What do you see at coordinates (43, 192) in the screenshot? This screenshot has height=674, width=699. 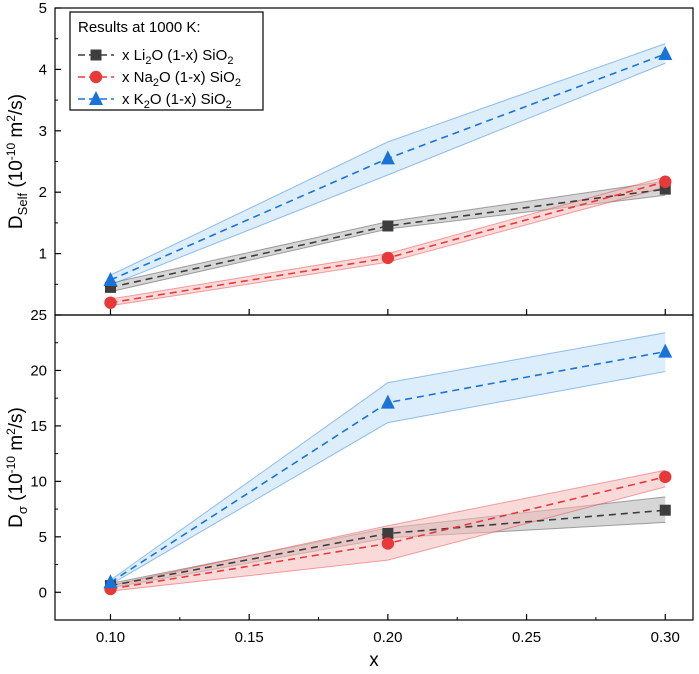 I see `top-ytick-label-1: 2` at bounding box center [43, 192].